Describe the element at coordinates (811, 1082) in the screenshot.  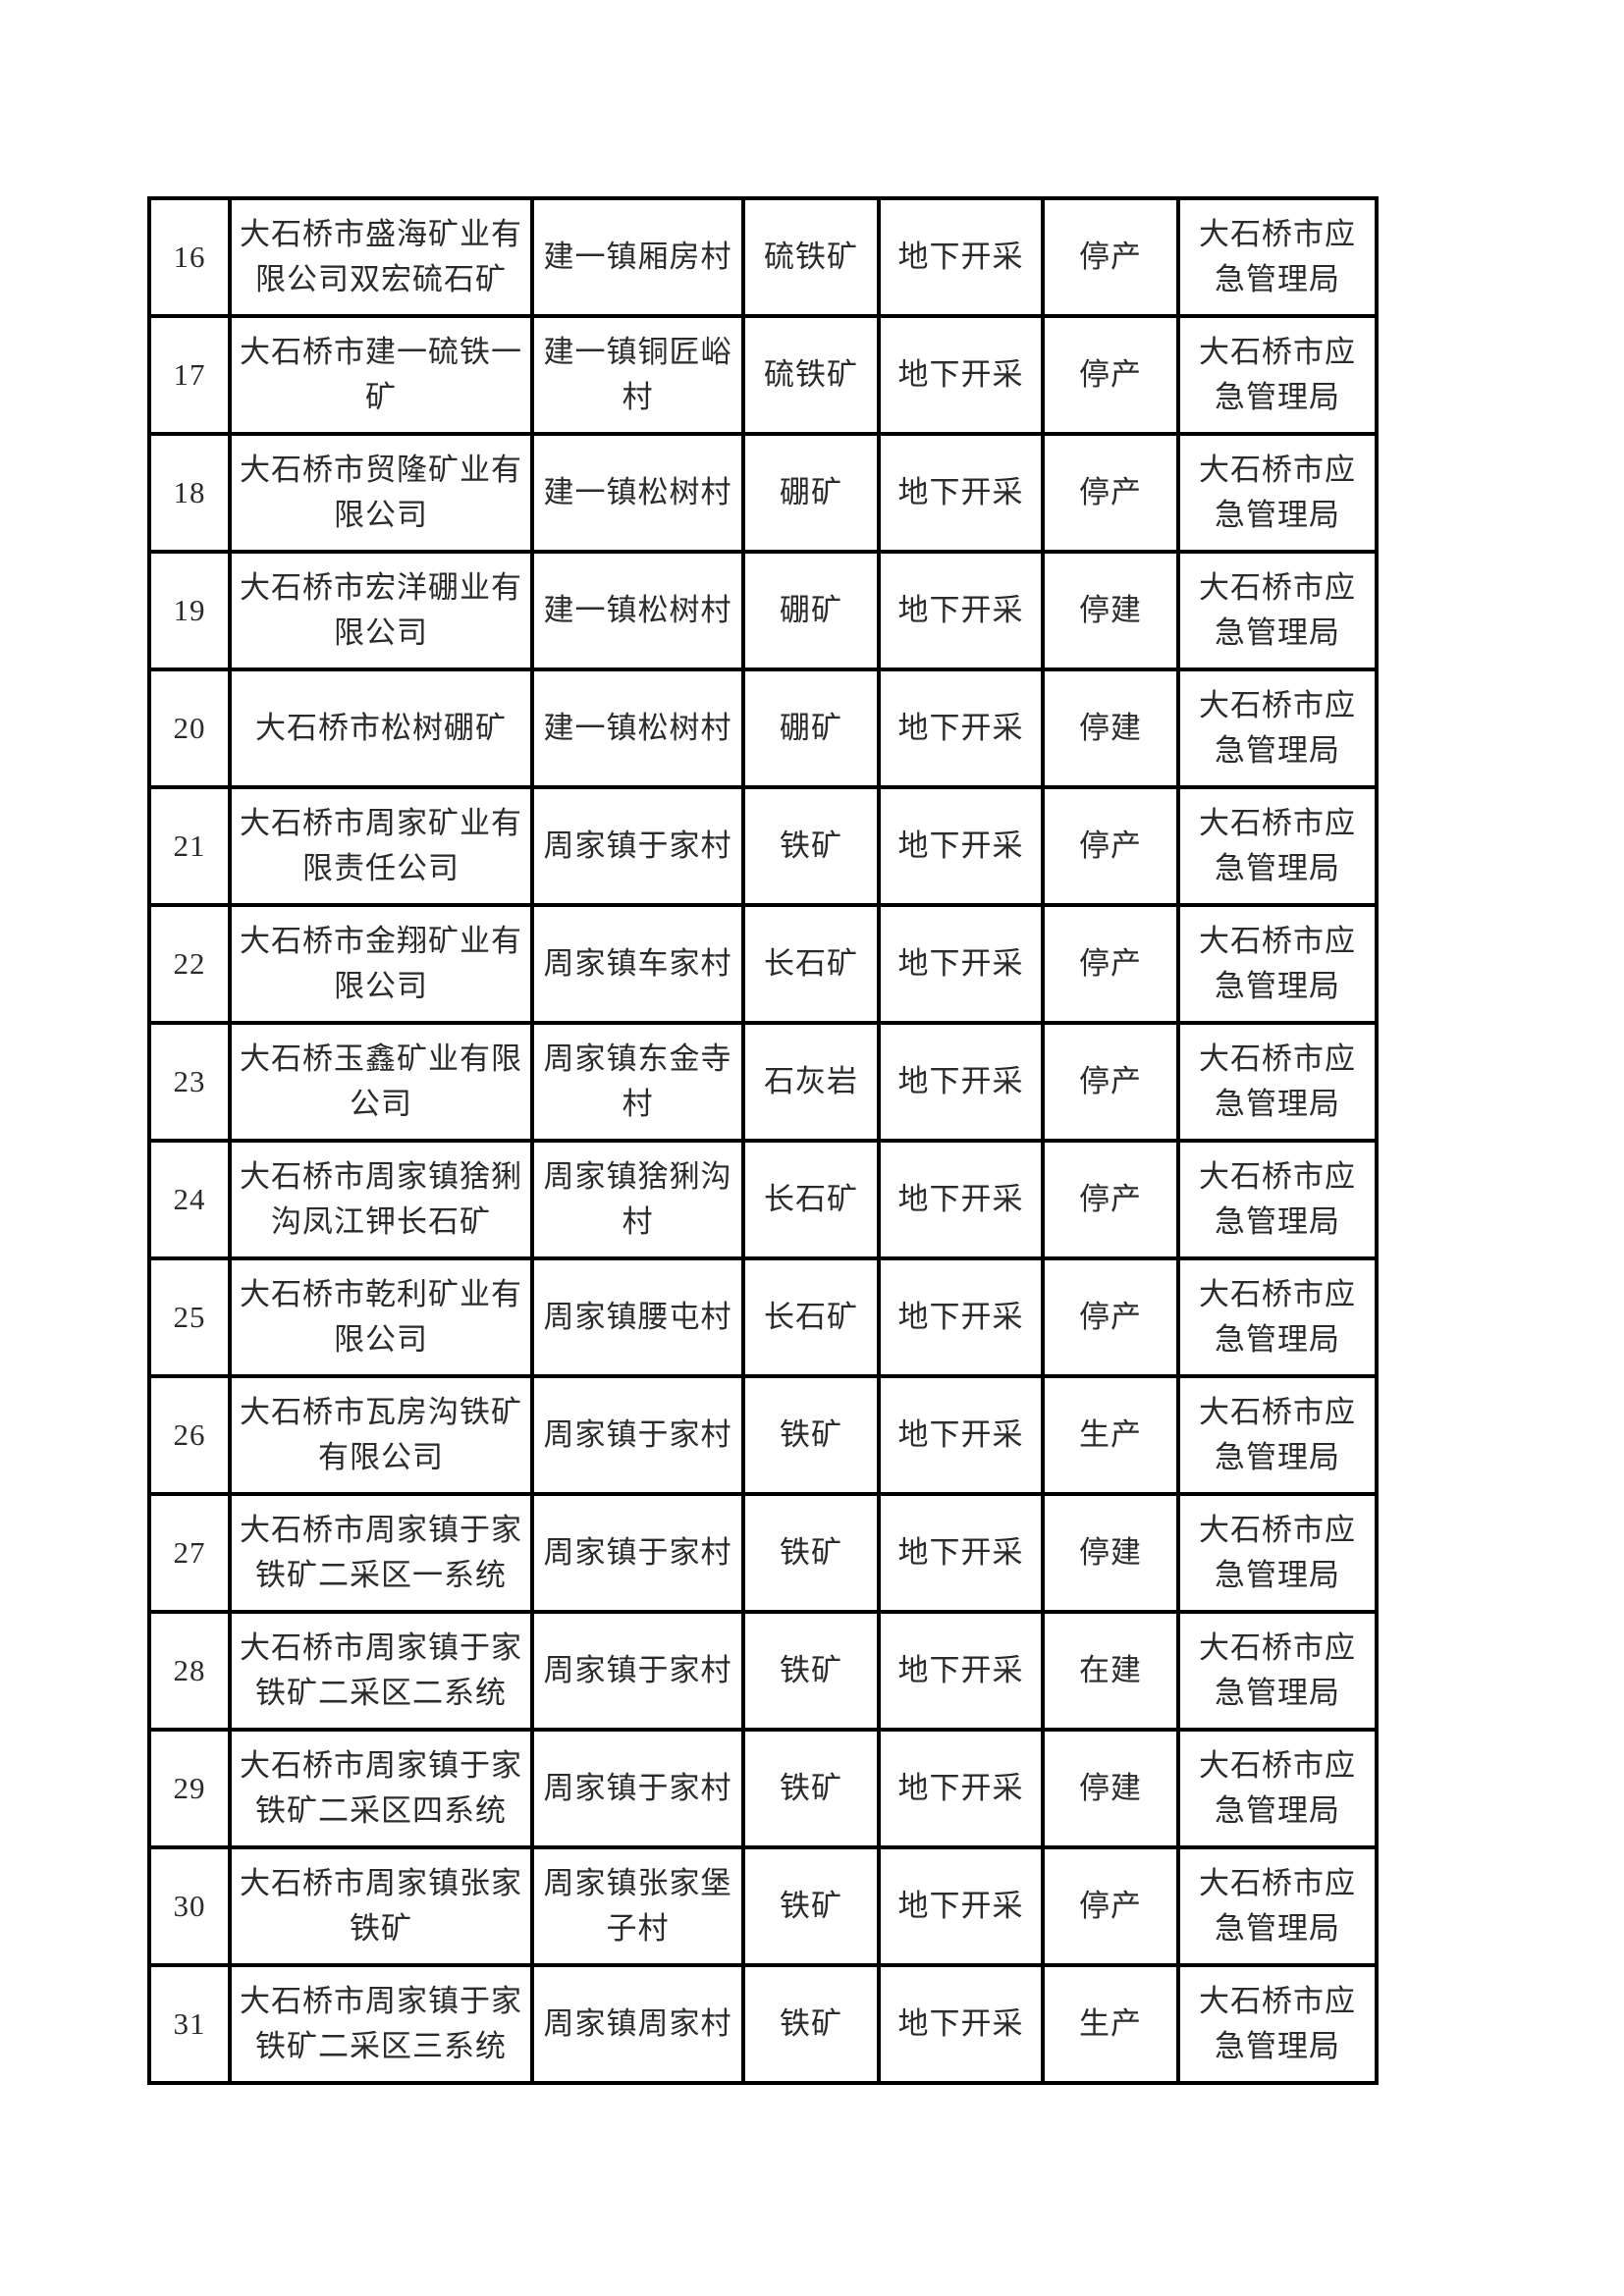
I see `mineral-cell: 石灰岩` at that location.